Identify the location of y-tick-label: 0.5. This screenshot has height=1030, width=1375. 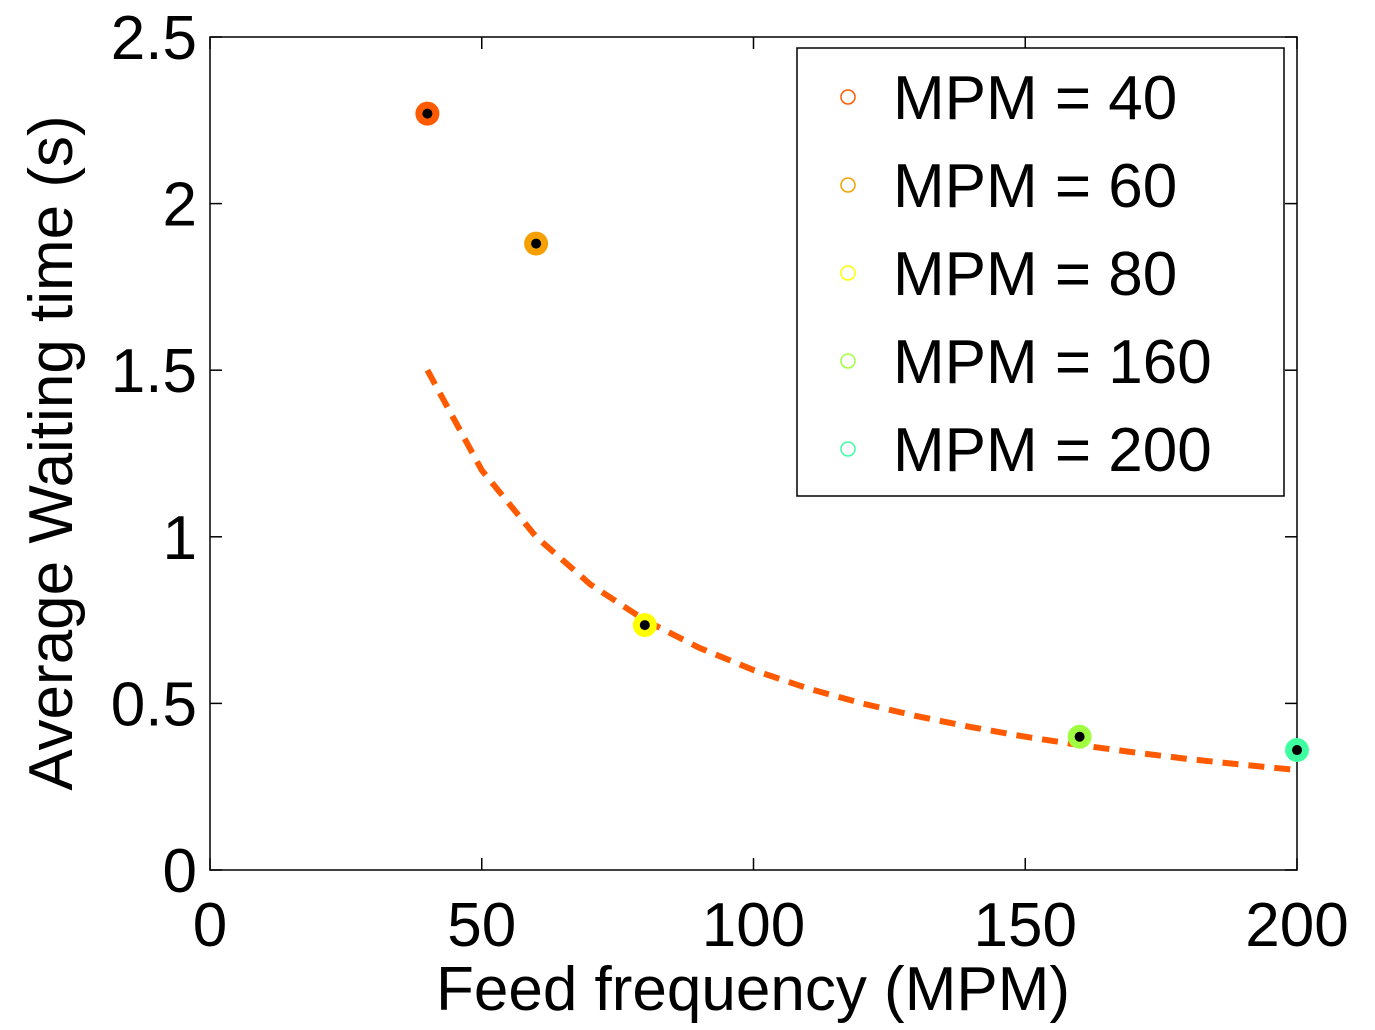
(154, 704).